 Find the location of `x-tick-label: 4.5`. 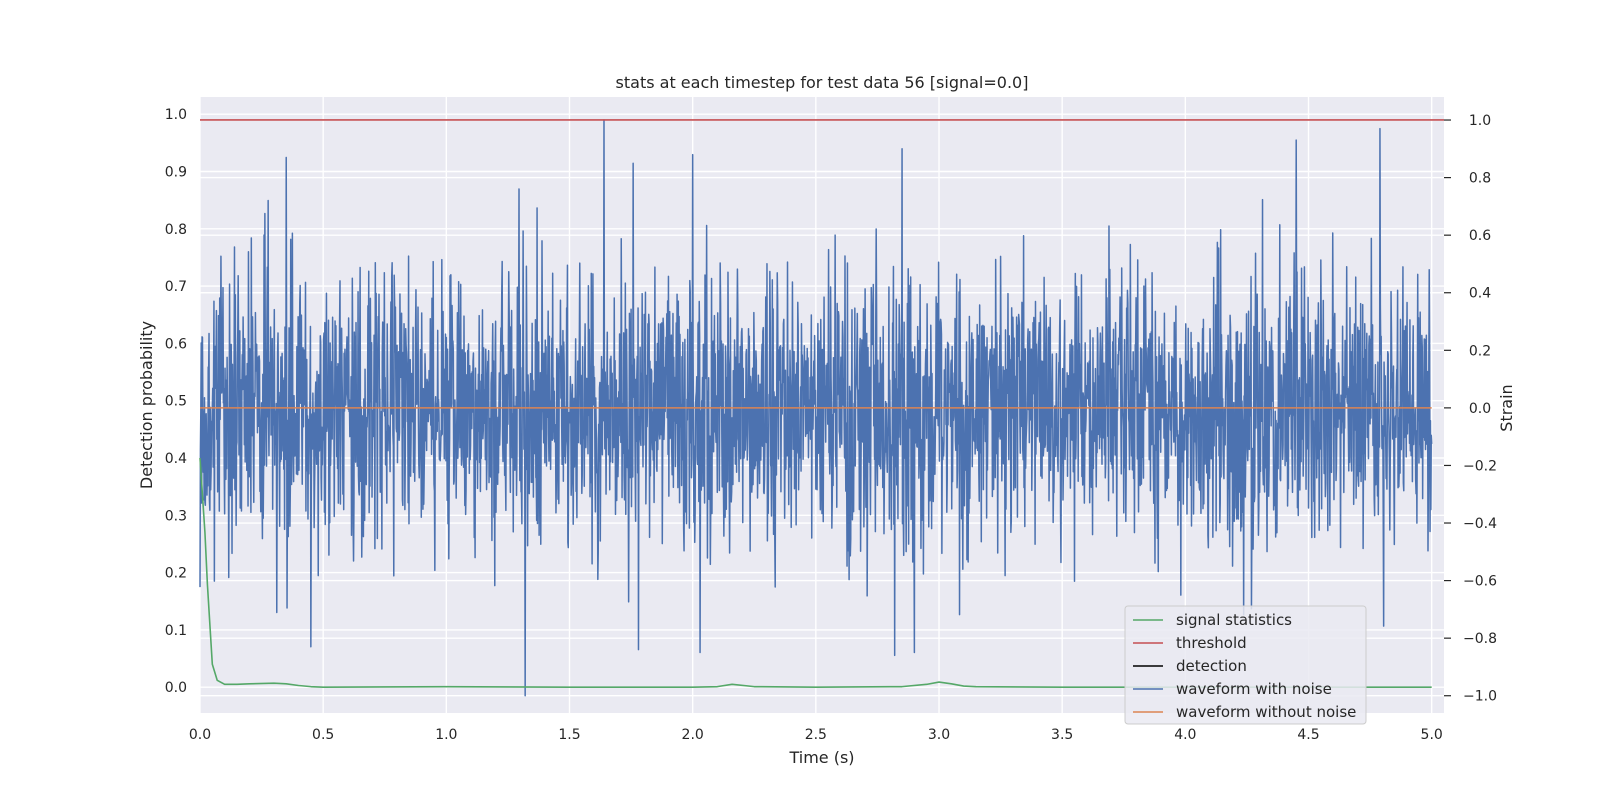

x-tick-label: 4.5 is located at coordinates (1308, 735).